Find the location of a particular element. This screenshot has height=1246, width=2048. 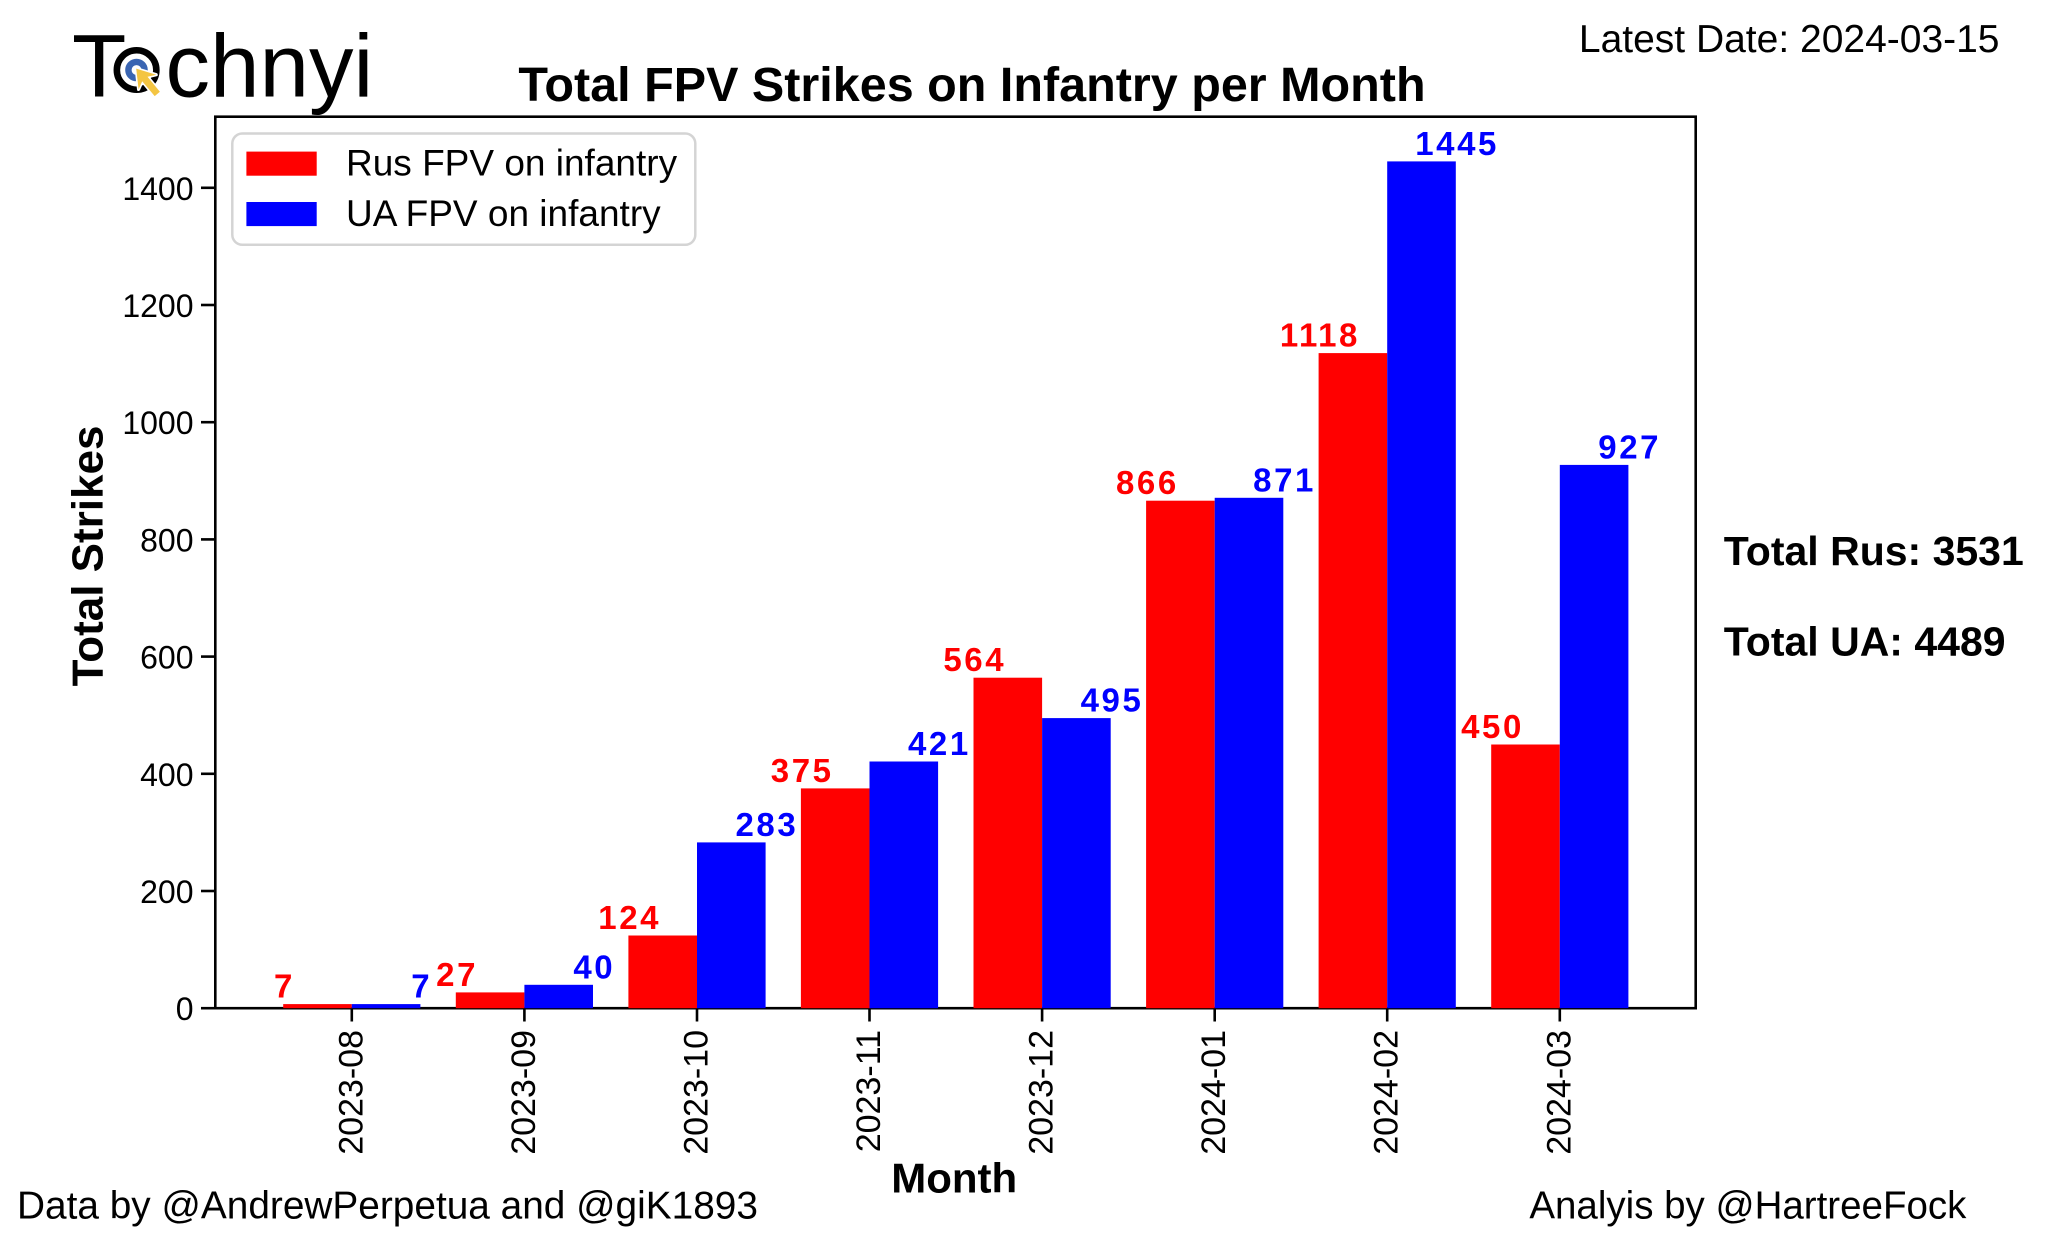

svg-text: chnyi is located at coordinates (270, 66).